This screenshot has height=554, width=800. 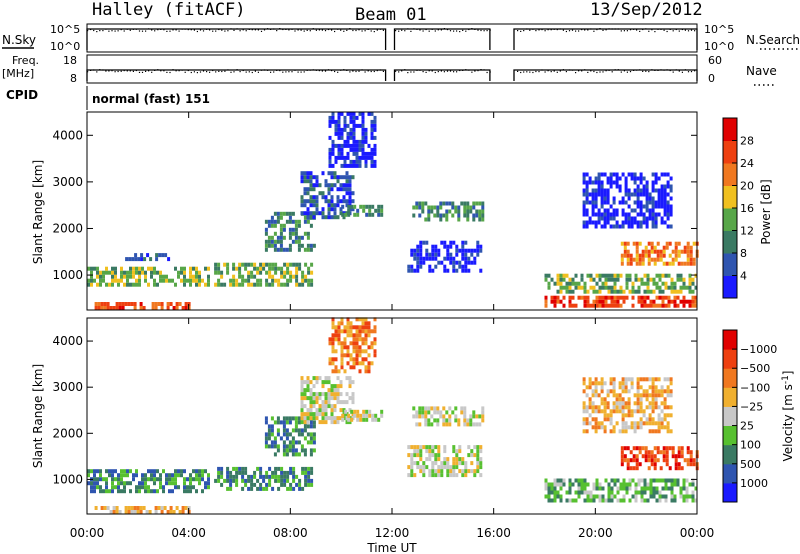 What do you see at coordinates (151, 99) in the screenshot?
I see `cpid-value: normal (fast) 151` at bounding box center [151, 99].